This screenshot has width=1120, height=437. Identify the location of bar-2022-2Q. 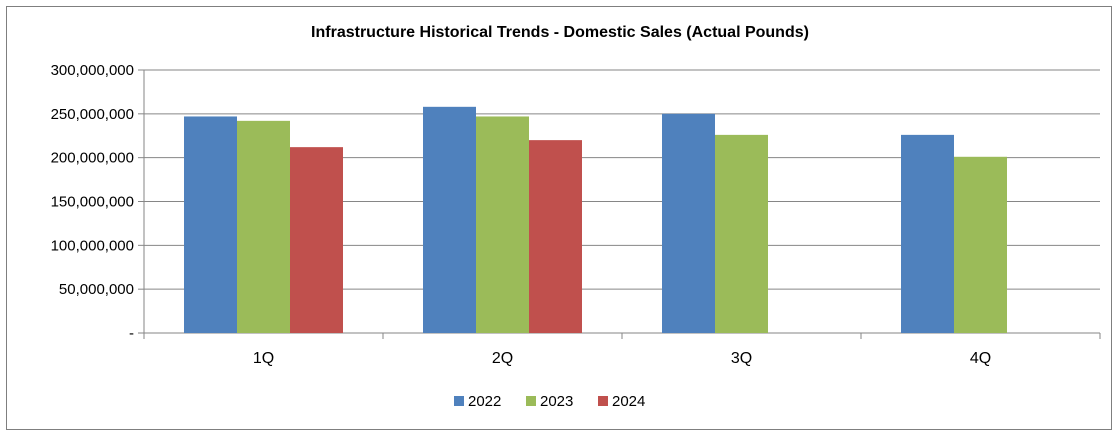
(449, 219).